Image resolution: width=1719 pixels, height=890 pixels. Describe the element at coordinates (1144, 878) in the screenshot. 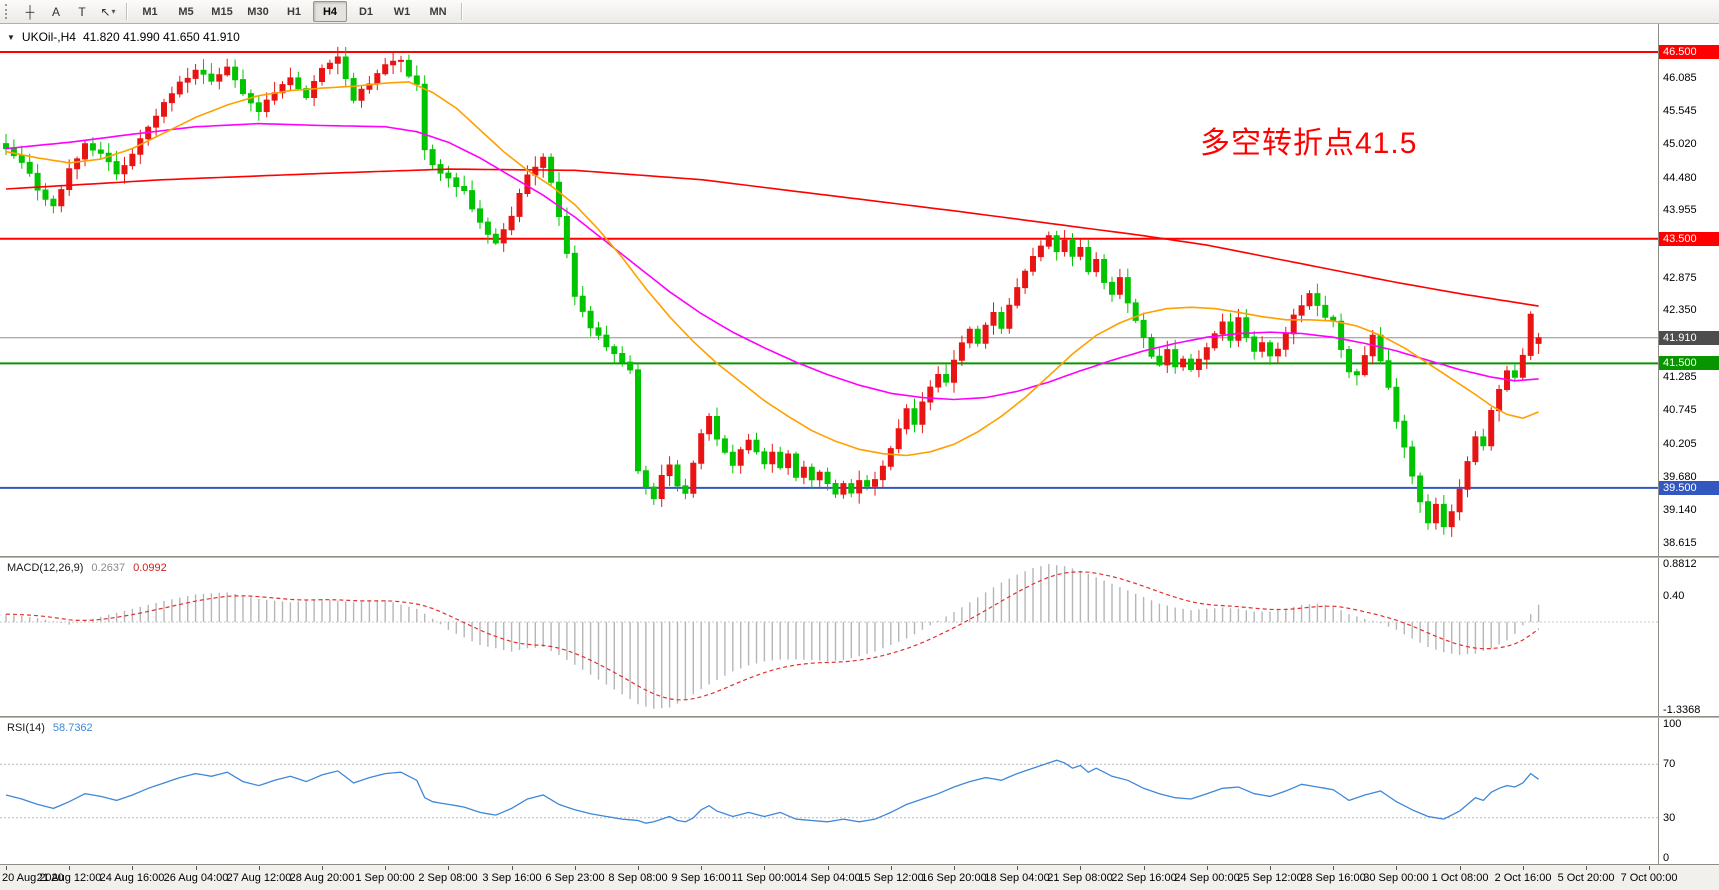

I see `time-axis-label: 22 Sep 16:00` at that location.